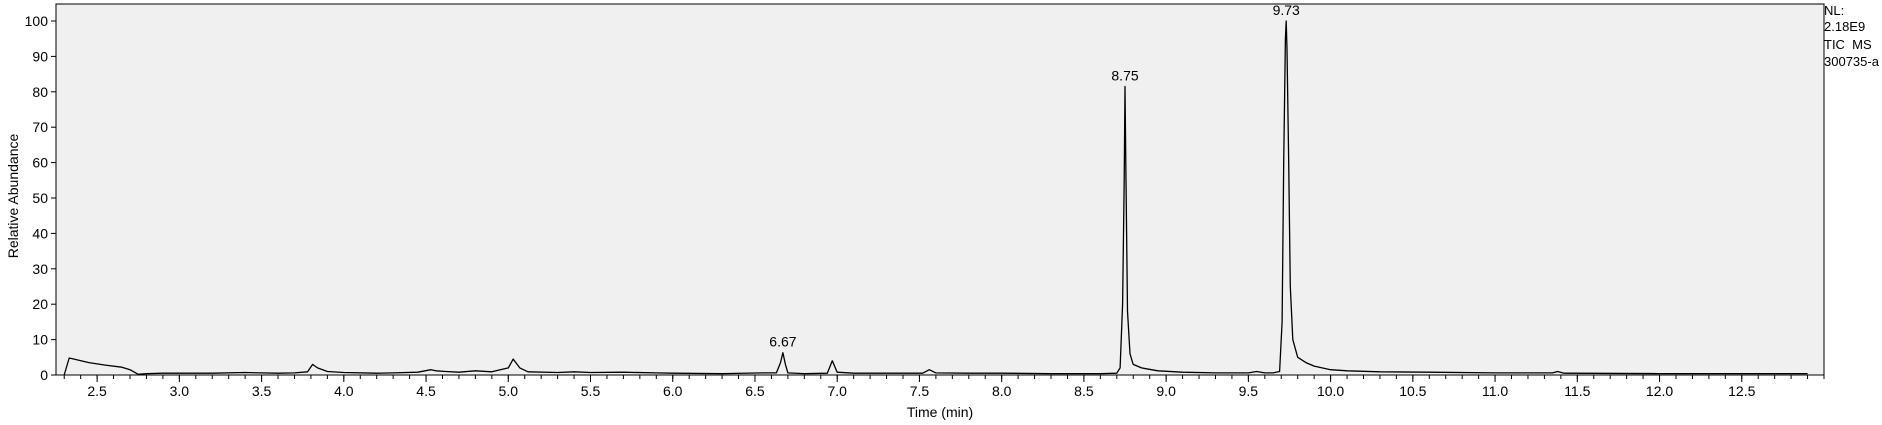 This screenshot has height=425, width=1882. I want to click on x-tick-label: 10.5, so click(1412, 391).